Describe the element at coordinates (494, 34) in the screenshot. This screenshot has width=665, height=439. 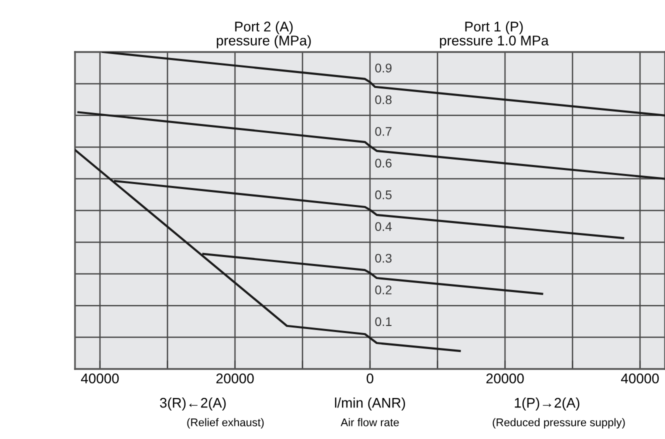
I see `text: Port 1 (P) pressure 1.0 MPa` at that location.